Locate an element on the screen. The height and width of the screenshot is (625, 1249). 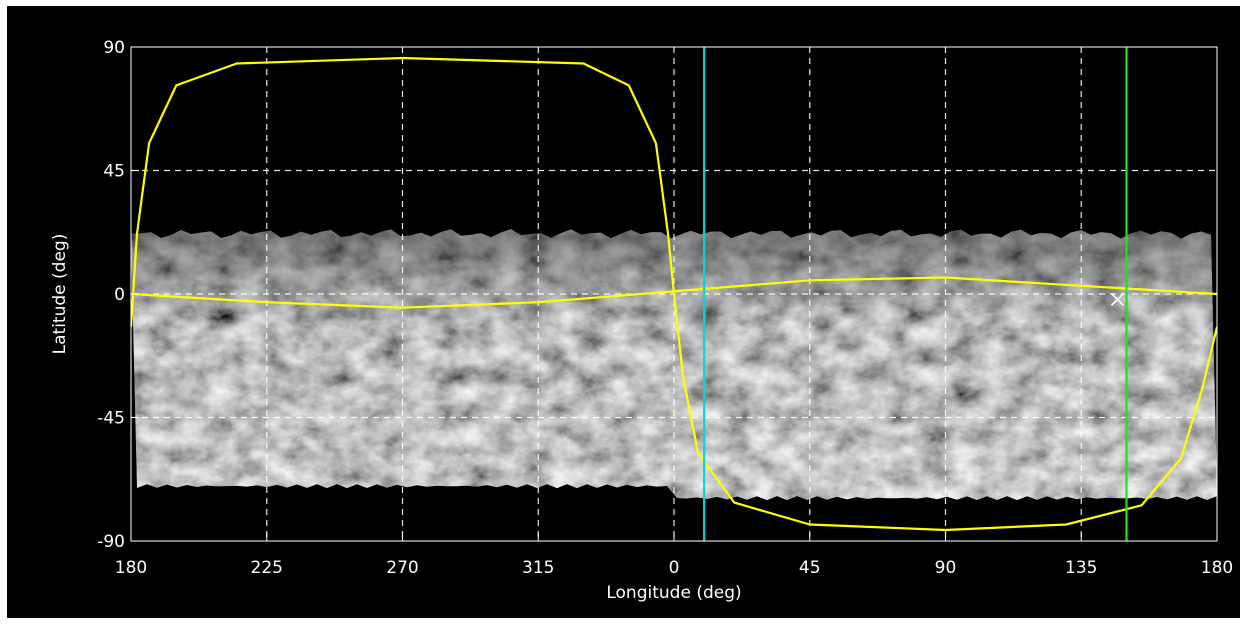
x-tick-label: 315 is located at coordinates (538, 568).